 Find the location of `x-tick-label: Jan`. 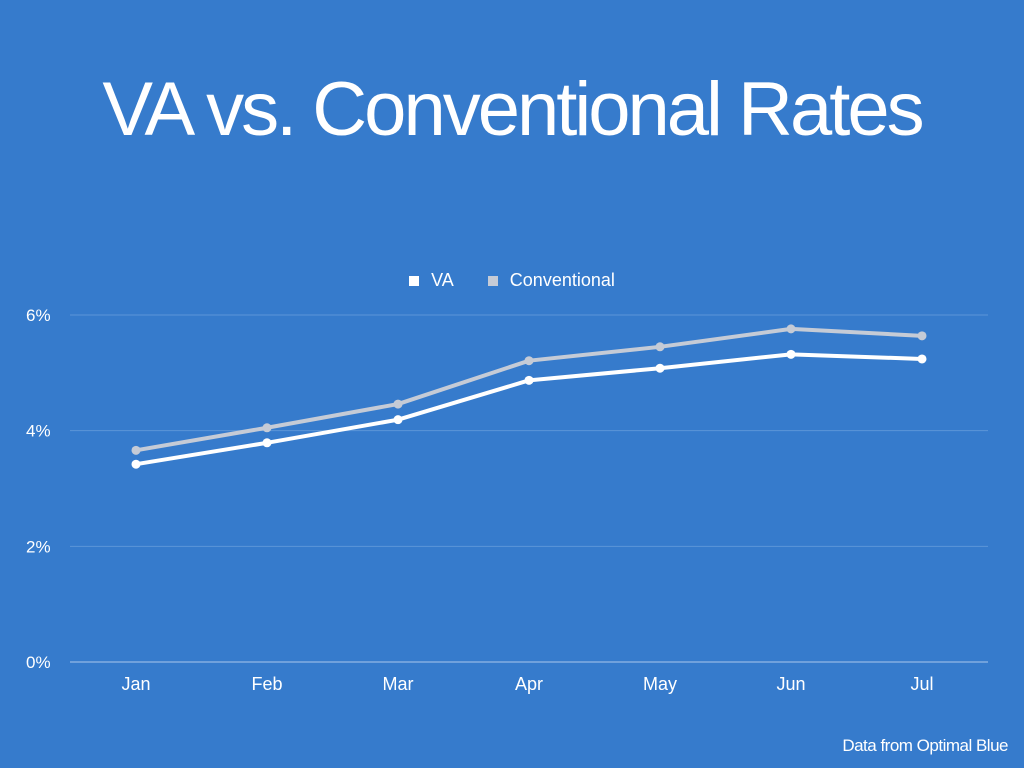

x-tick-label: Jan is located at coordinates (135, 684).